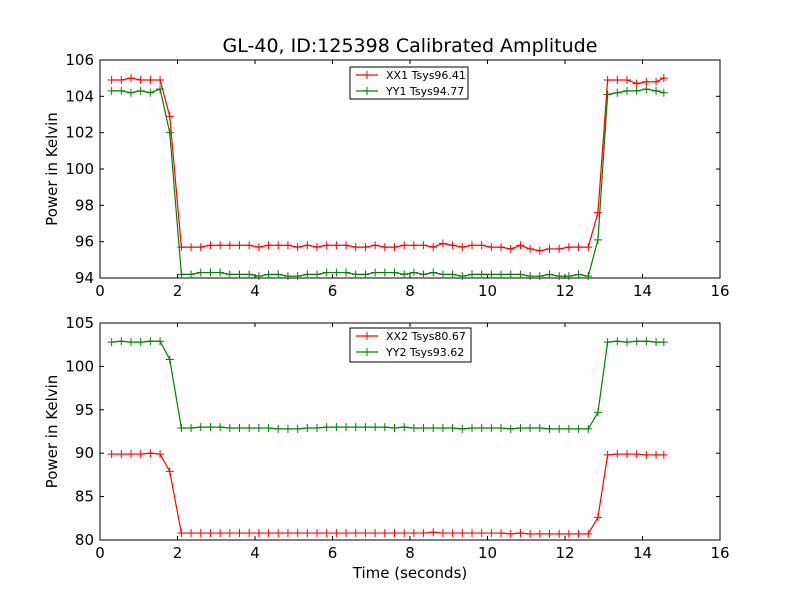  I want to click on legend-box, so click(409, 83).